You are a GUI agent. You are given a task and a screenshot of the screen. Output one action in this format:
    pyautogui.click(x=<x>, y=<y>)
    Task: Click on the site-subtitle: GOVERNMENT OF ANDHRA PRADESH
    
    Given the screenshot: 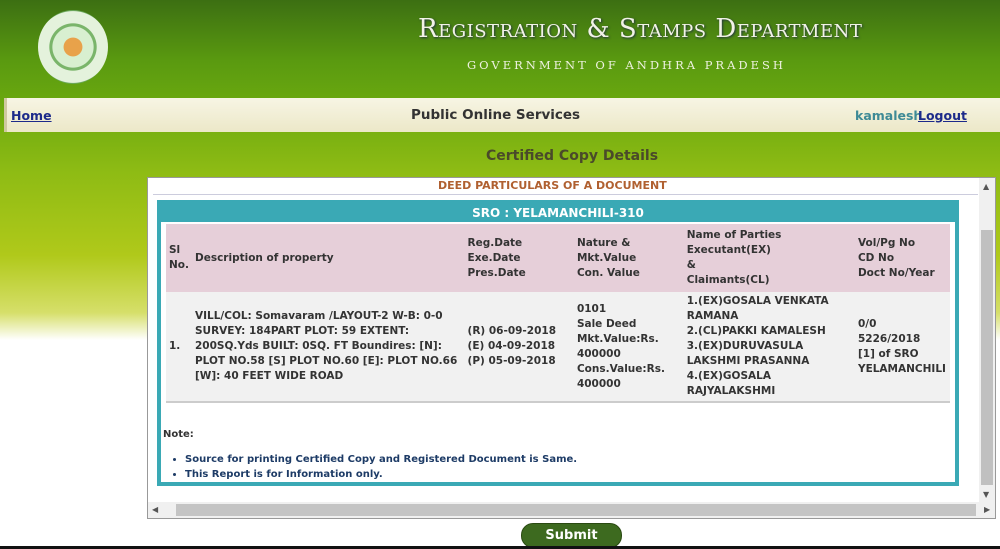 What is the action you would take?
    pyautogui.click(x=626, y=65)
    